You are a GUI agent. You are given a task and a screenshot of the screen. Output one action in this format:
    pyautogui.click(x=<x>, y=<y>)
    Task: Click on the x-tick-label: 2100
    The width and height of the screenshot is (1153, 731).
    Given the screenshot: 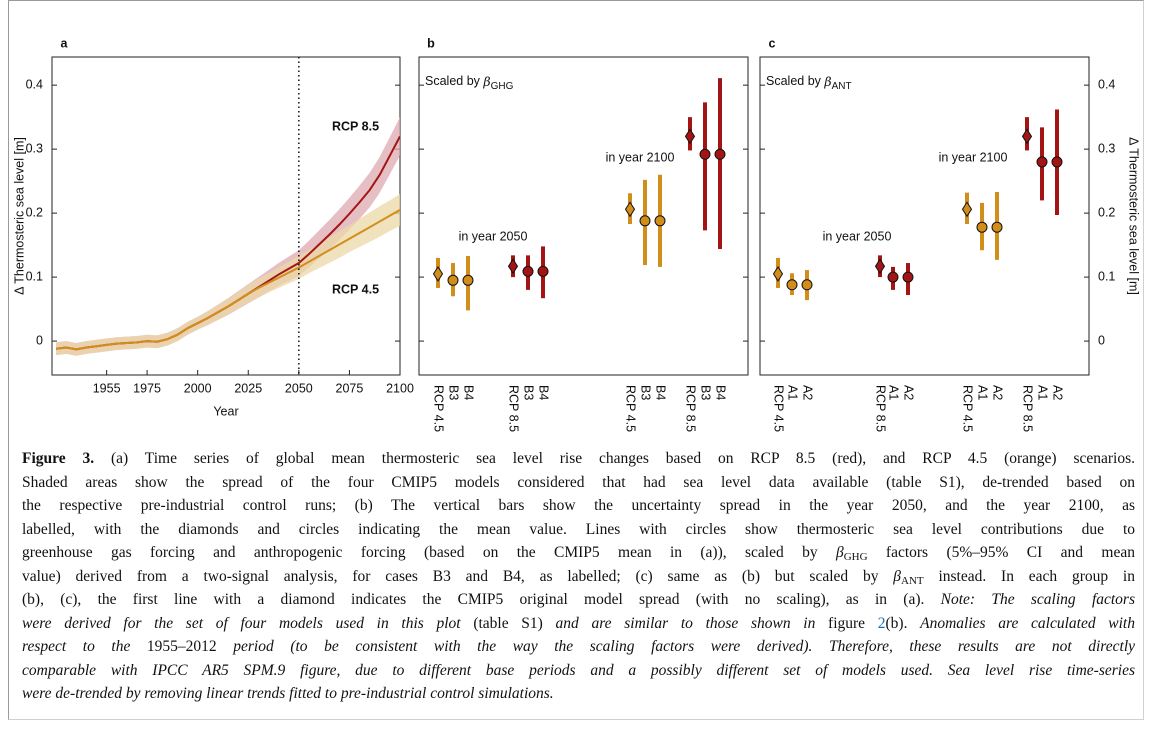 What is the action you would take?
    pyautogui.click(x=400, y=388)
    